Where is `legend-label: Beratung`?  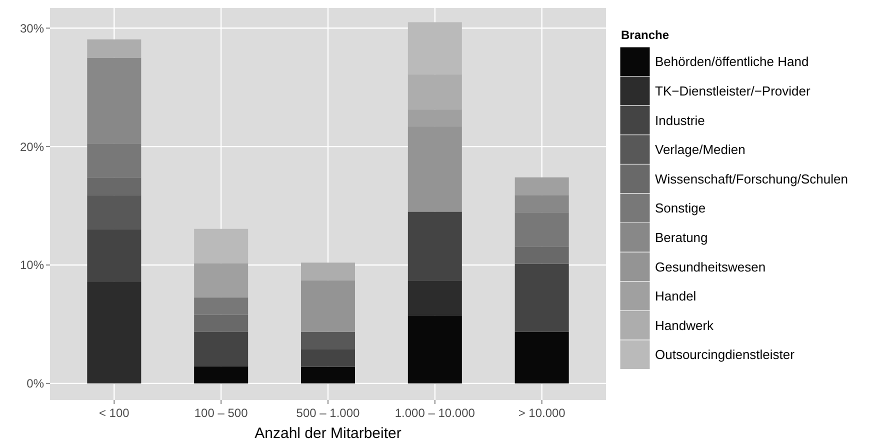
legend-label: Beratung is located at coordinates (681, 237).